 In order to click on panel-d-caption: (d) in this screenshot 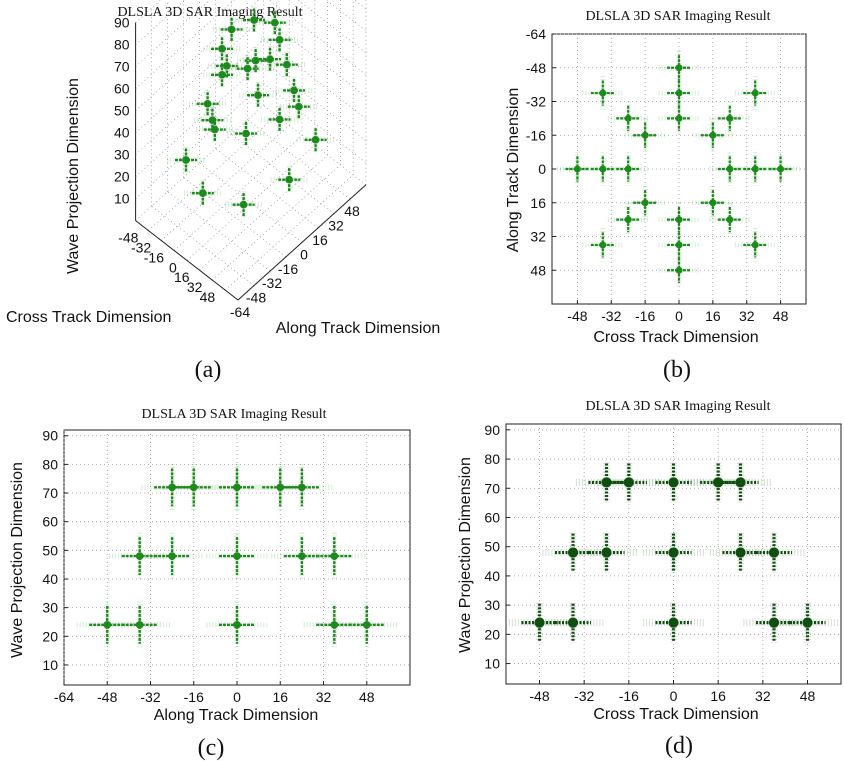, I will do `click(679, 746)`.